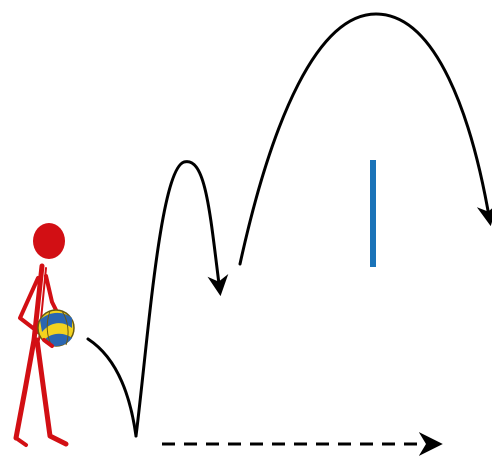  What do you see at coordinates (25, 389) in the screenshot?
I see `player-leg-left` at bounding box center [25, 389].